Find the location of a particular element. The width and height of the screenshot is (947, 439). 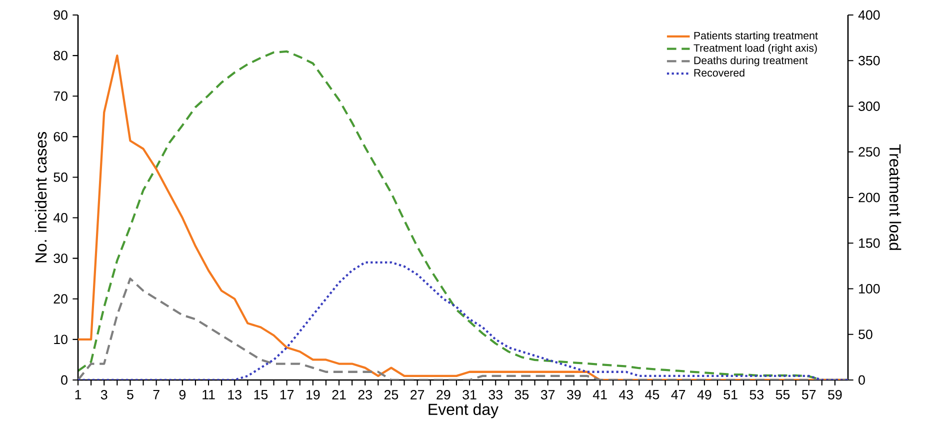

x-tick-label: 49 is located at coordinates (704, 395).